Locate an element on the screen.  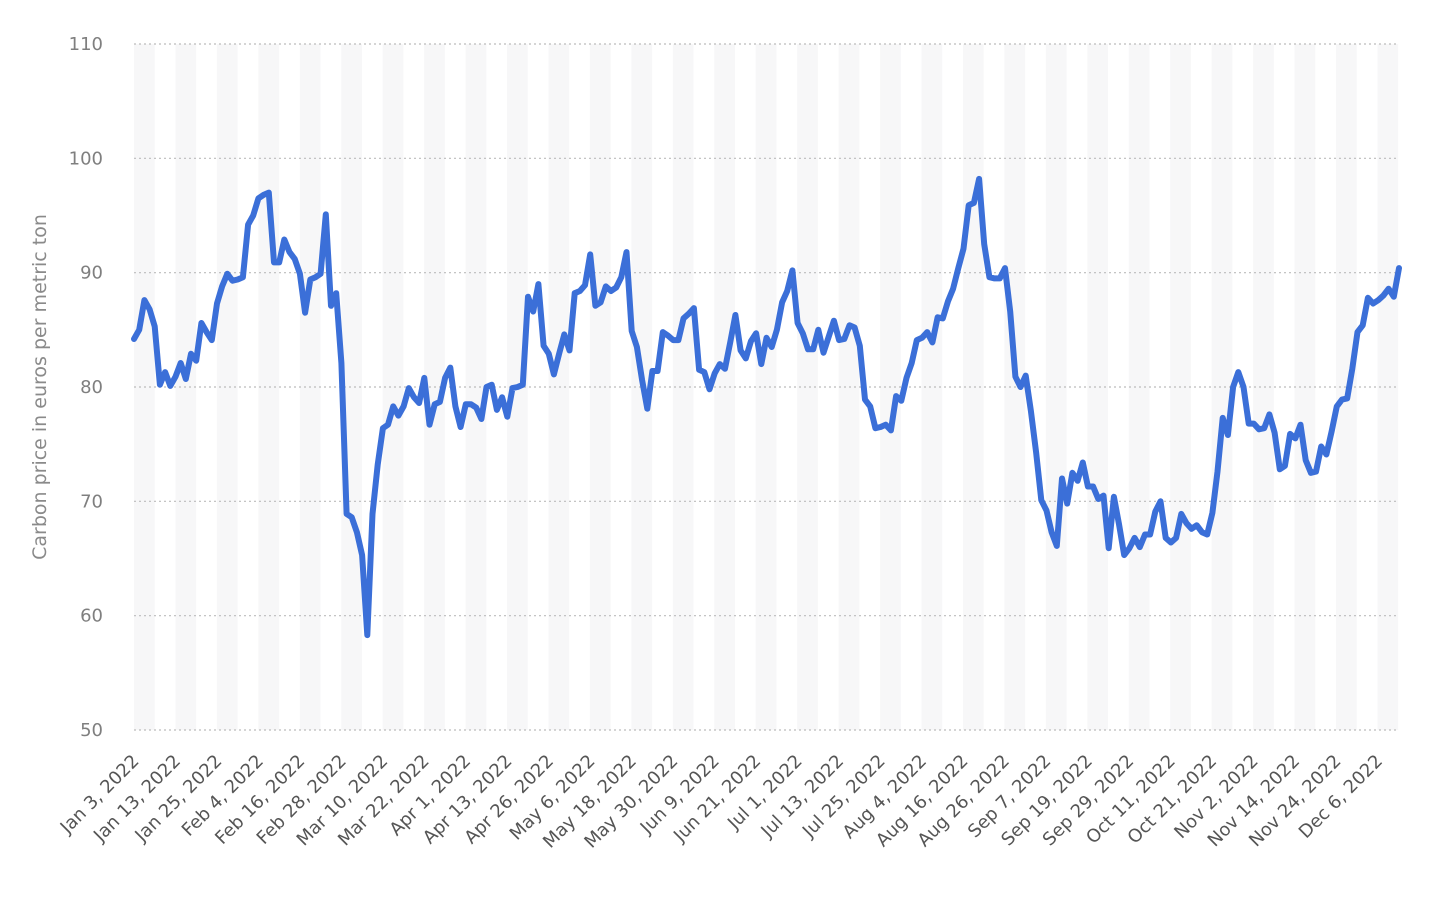
y-tick-label: 90 is located at coordinates (91, 273).